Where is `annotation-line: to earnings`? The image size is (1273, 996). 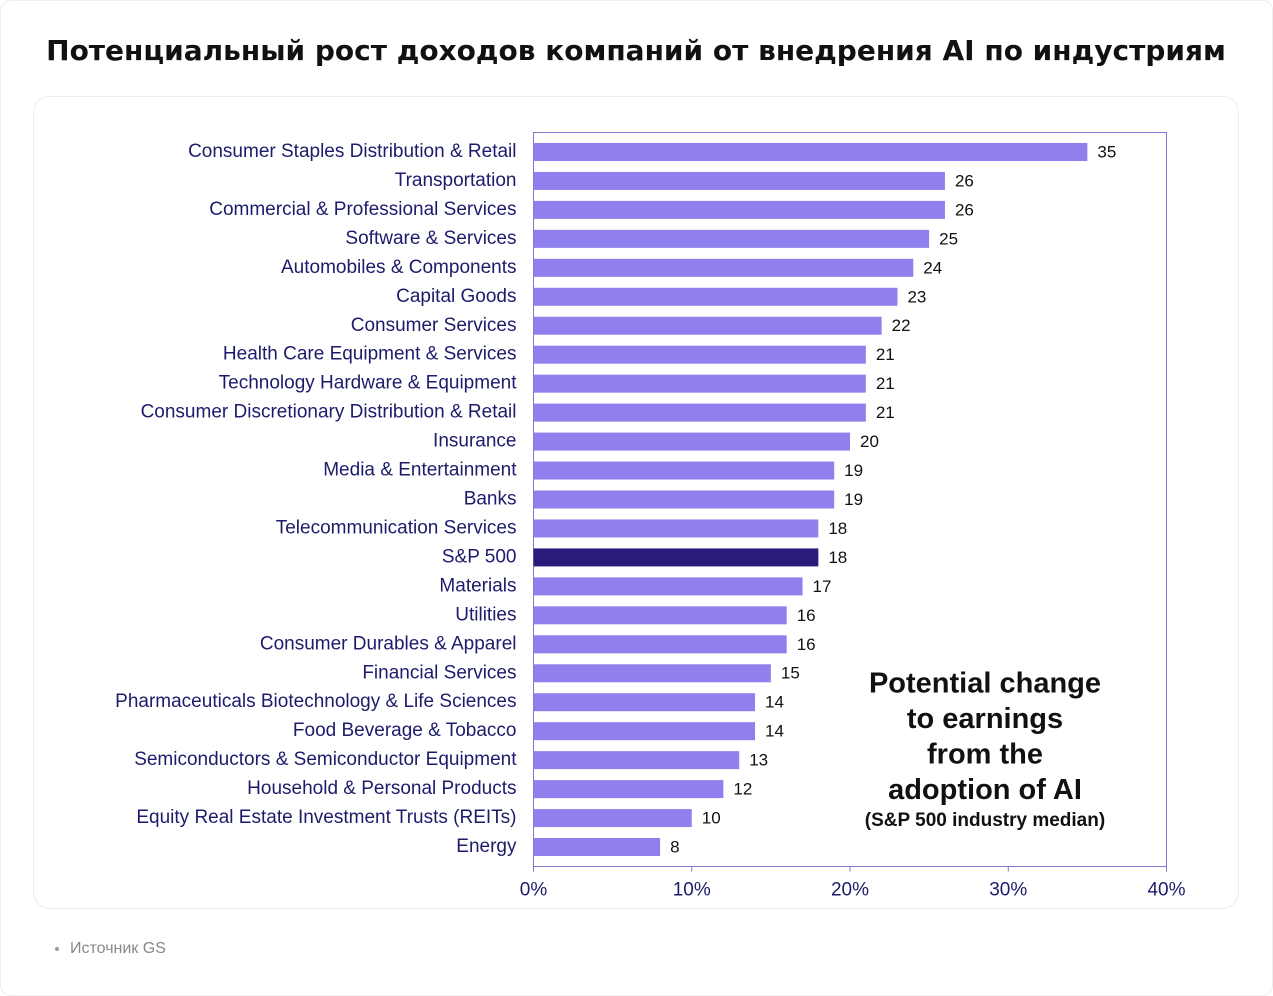
annotation-line: to earnings is located at coordinates (985, 719).